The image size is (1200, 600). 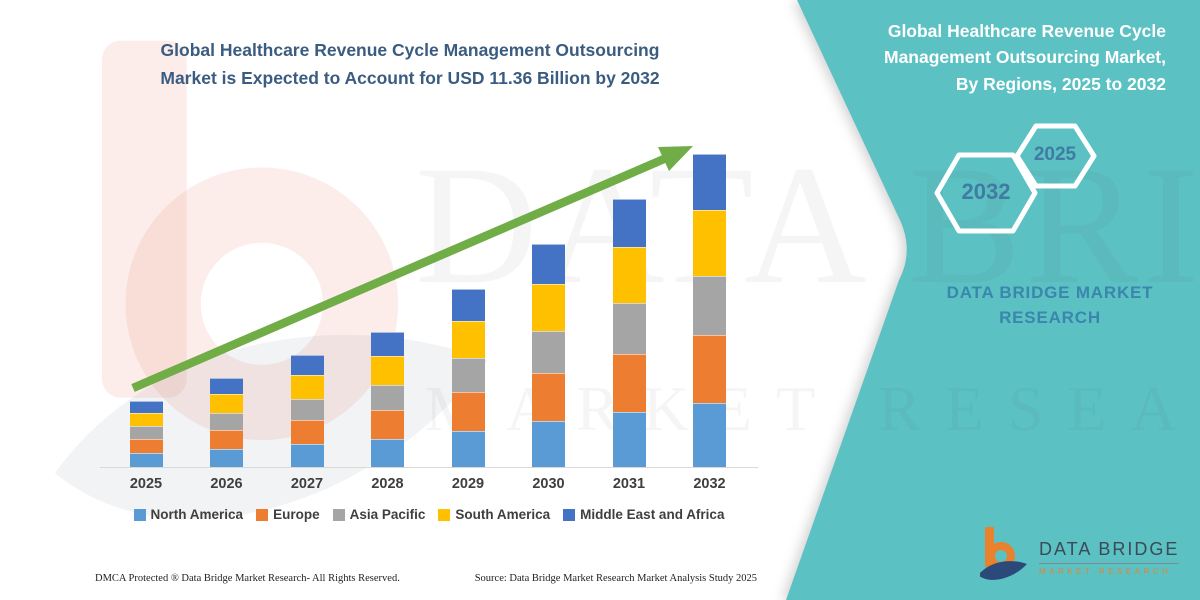 What do you see at coordinates (1025, 57) in the screenshot?
I see `right-panel-title-line-2: Management Outsourcing Market,` at bounding box center [1025, 57].